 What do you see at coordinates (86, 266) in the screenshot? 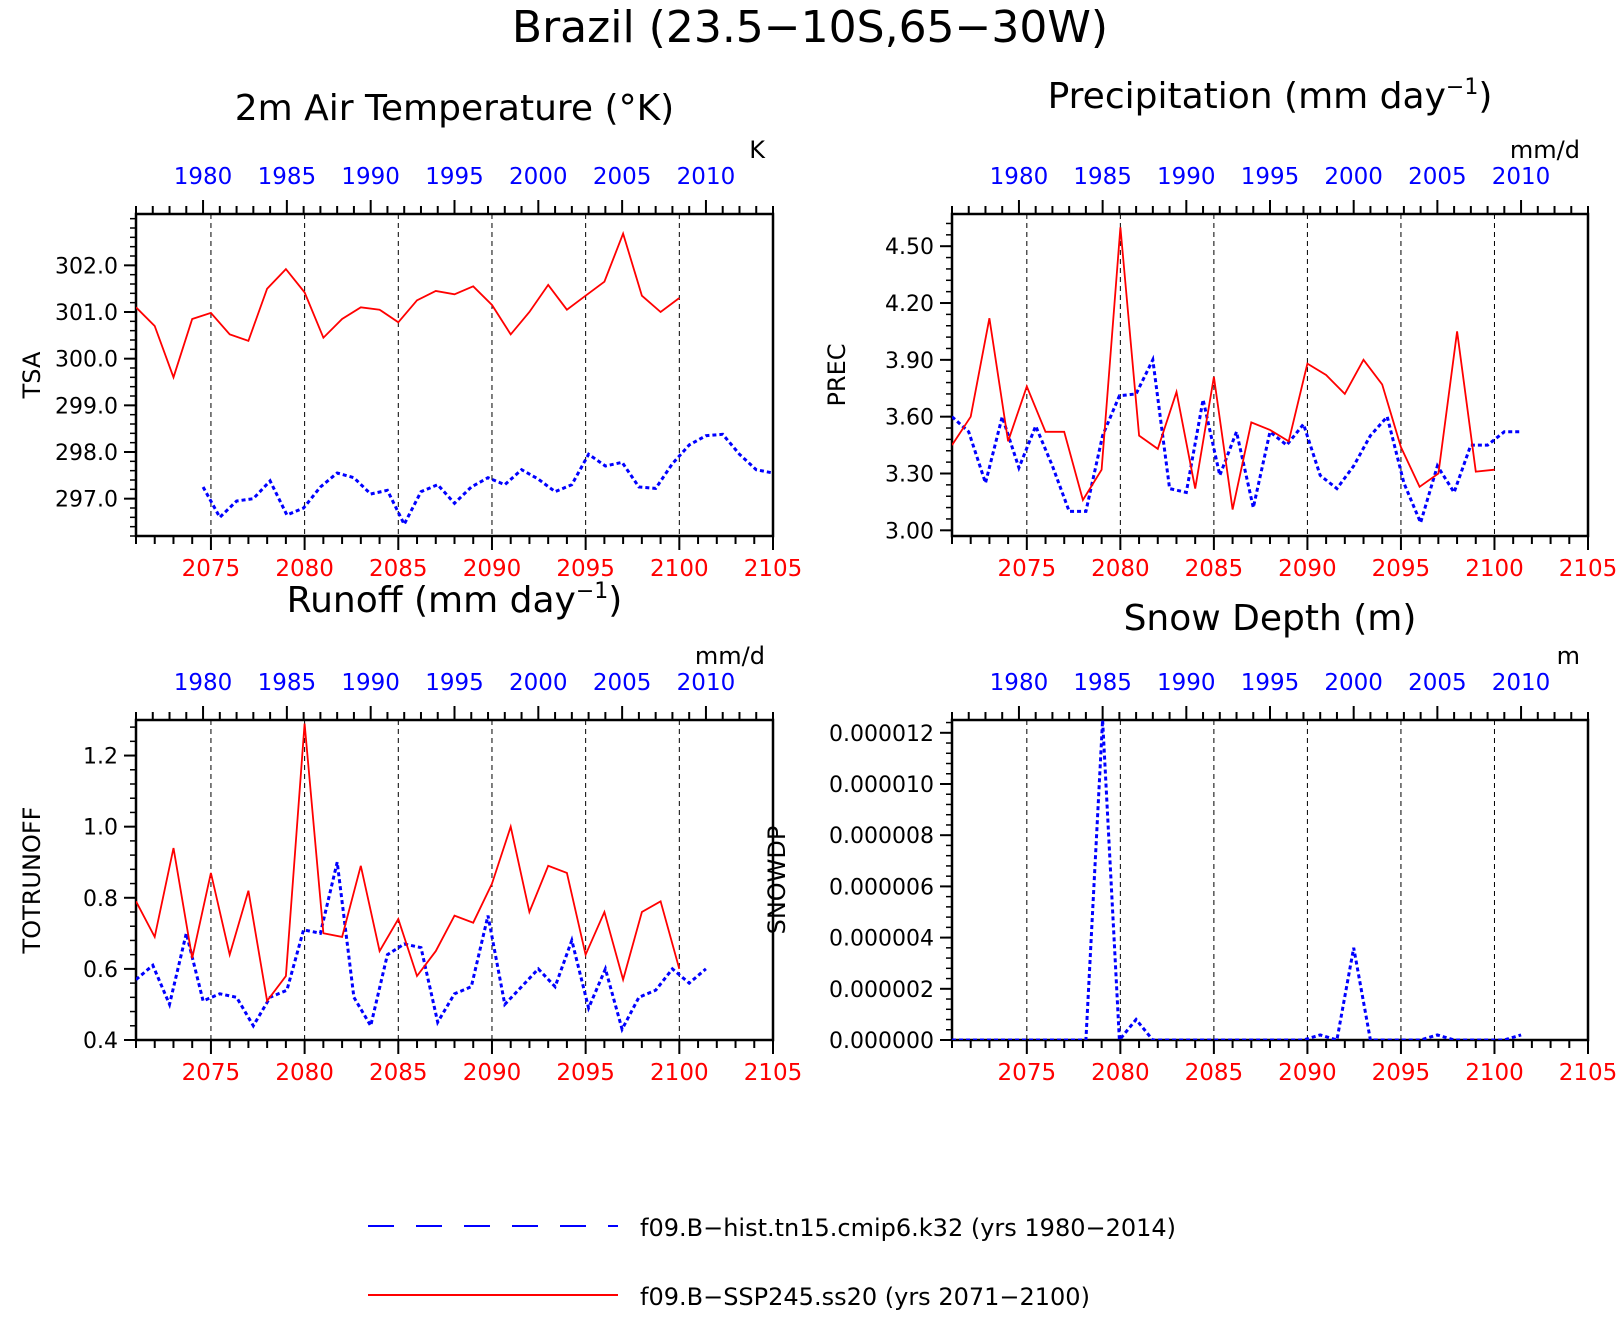
I see `y-tick-label: 302.0` at bounding box center [86, 266].